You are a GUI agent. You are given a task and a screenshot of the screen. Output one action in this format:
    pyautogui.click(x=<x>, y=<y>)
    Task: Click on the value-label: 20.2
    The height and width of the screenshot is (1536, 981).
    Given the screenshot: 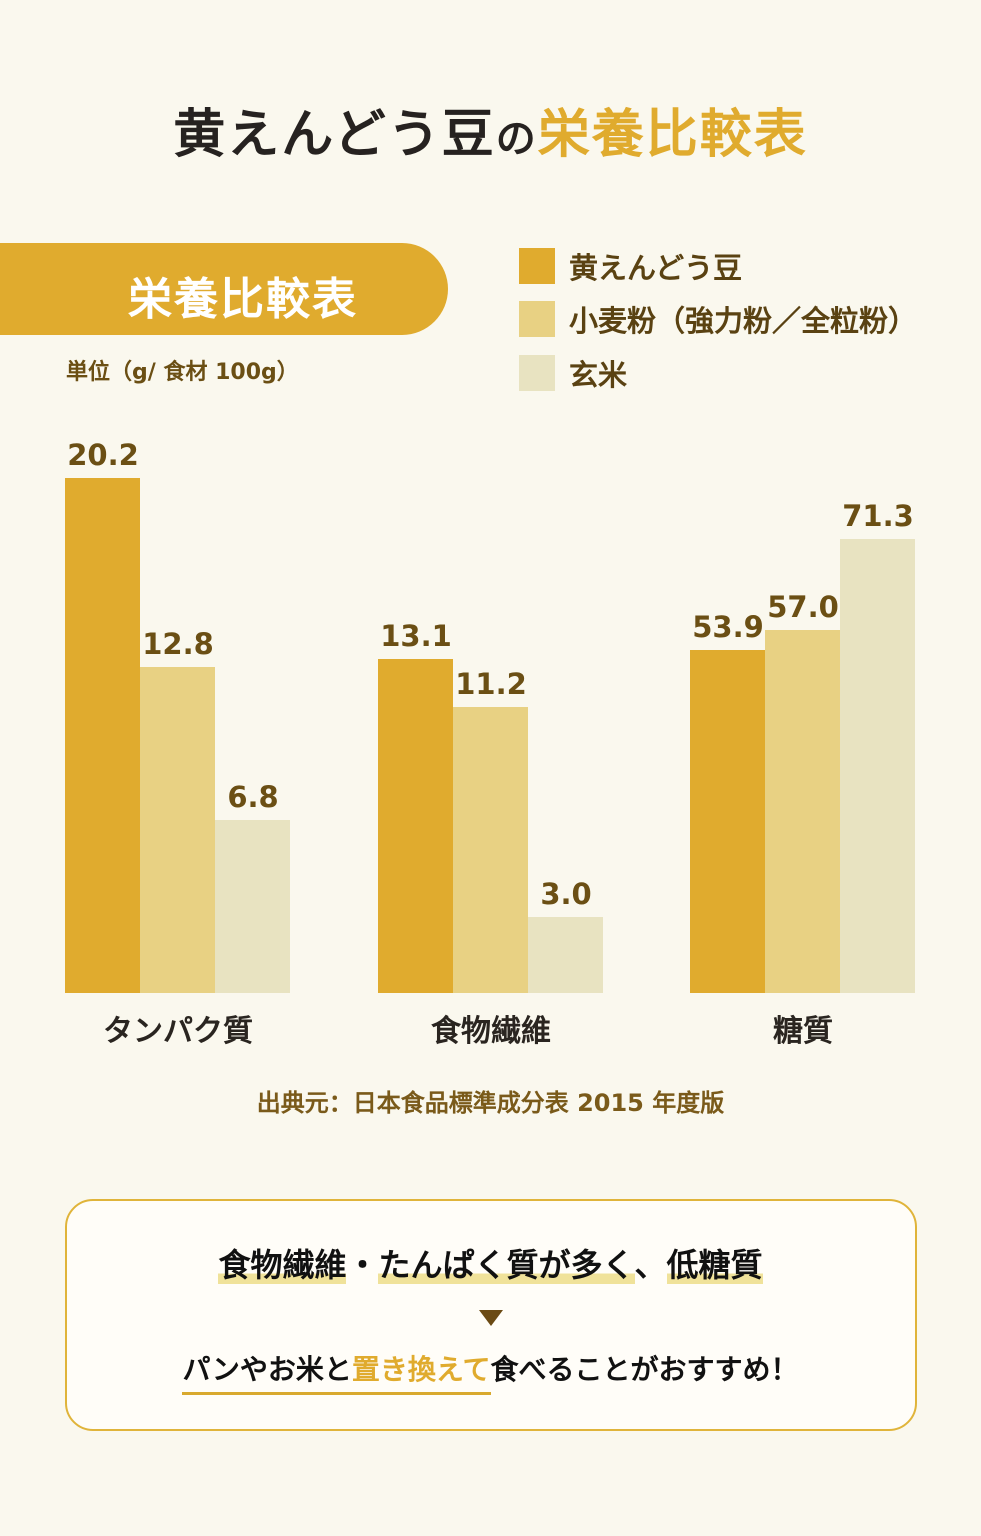 What is the action you would take?
    pyautogui.click(x=103, y=454)
    